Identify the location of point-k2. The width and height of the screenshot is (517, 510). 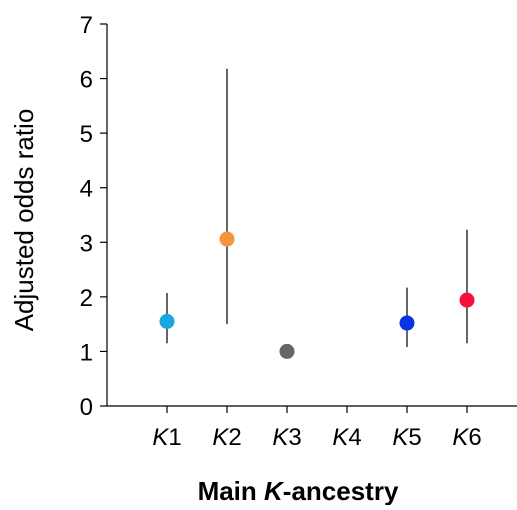
(227, 239).